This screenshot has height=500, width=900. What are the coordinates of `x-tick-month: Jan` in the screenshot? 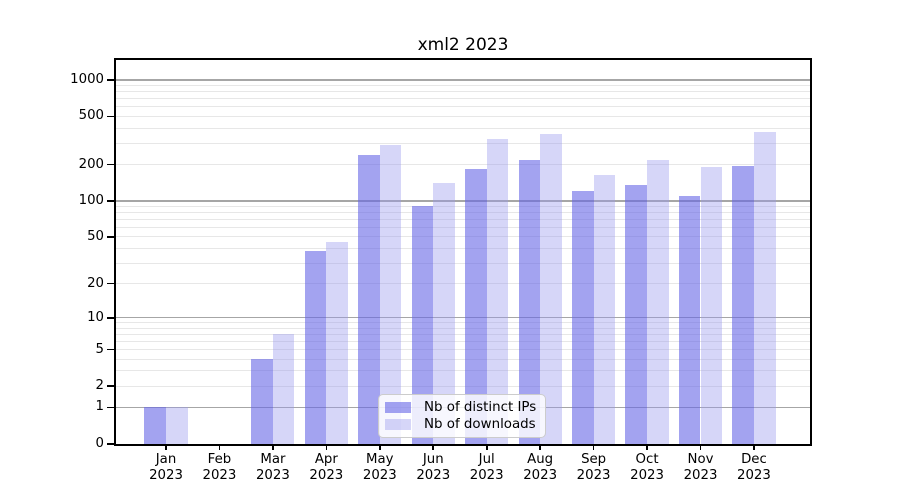 It's located at (166, 459).